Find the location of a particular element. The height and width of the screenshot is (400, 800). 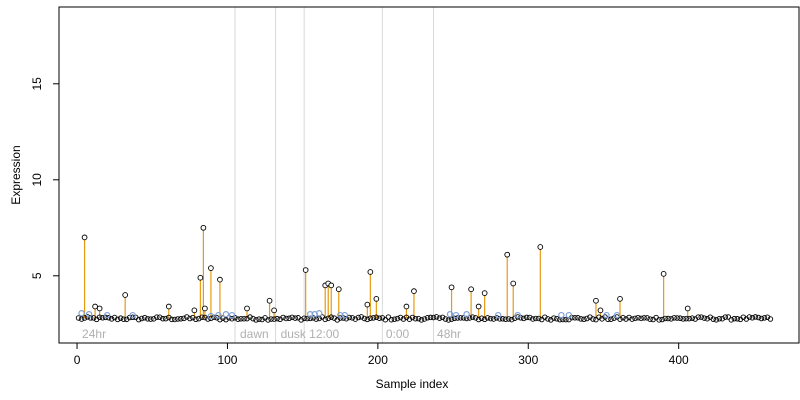

x-tick-label: 400 is located at coordinates (679, 360).